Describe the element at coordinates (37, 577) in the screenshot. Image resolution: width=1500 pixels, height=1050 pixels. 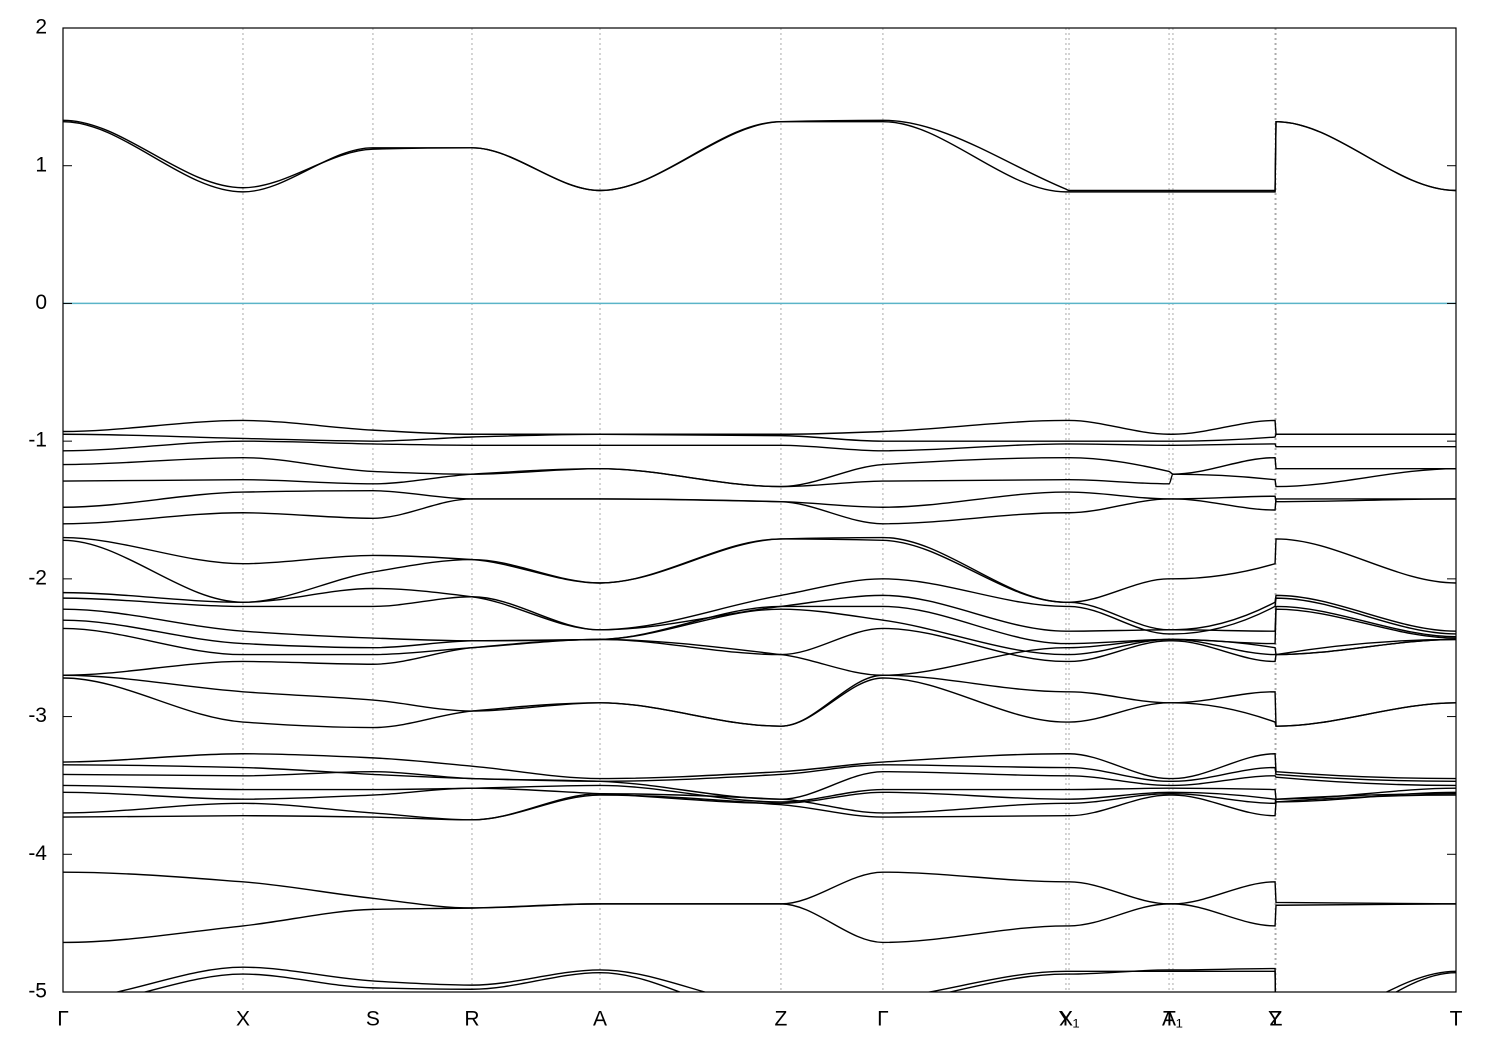
I see `y-tick-label: -2` at that location.